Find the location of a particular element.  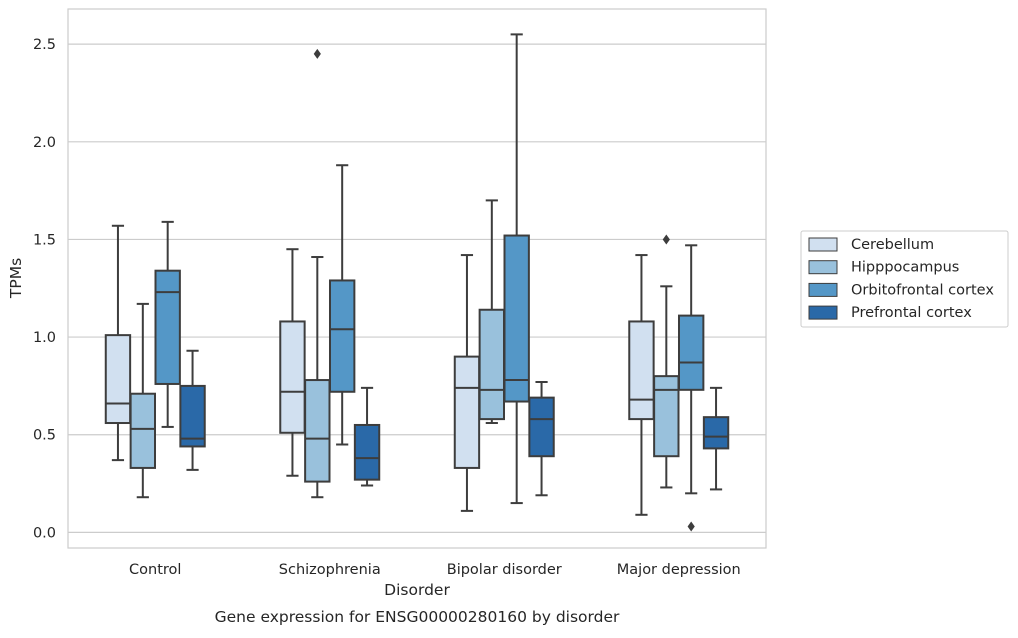

y-tick-label: 2.5 is located at coordinates (44, 45).